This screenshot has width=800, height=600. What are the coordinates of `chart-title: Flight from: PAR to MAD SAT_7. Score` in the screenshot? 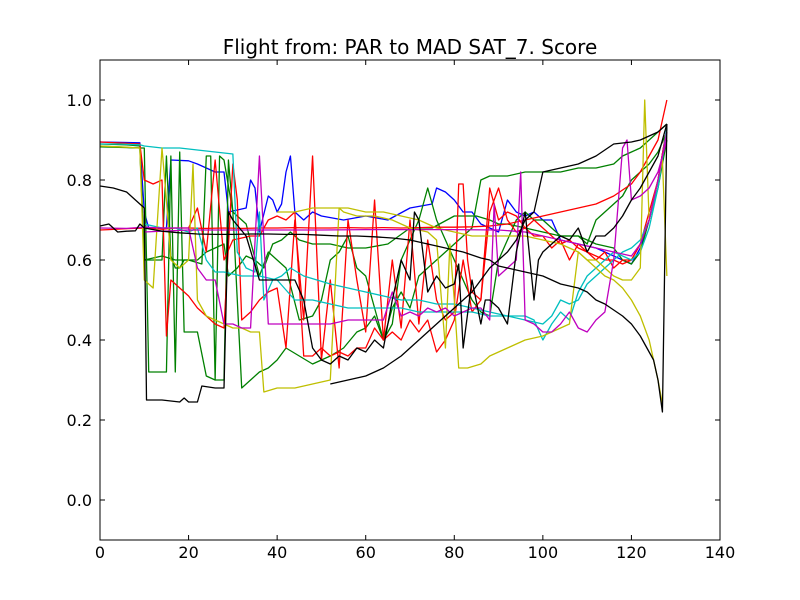 It's located at (410, 47).